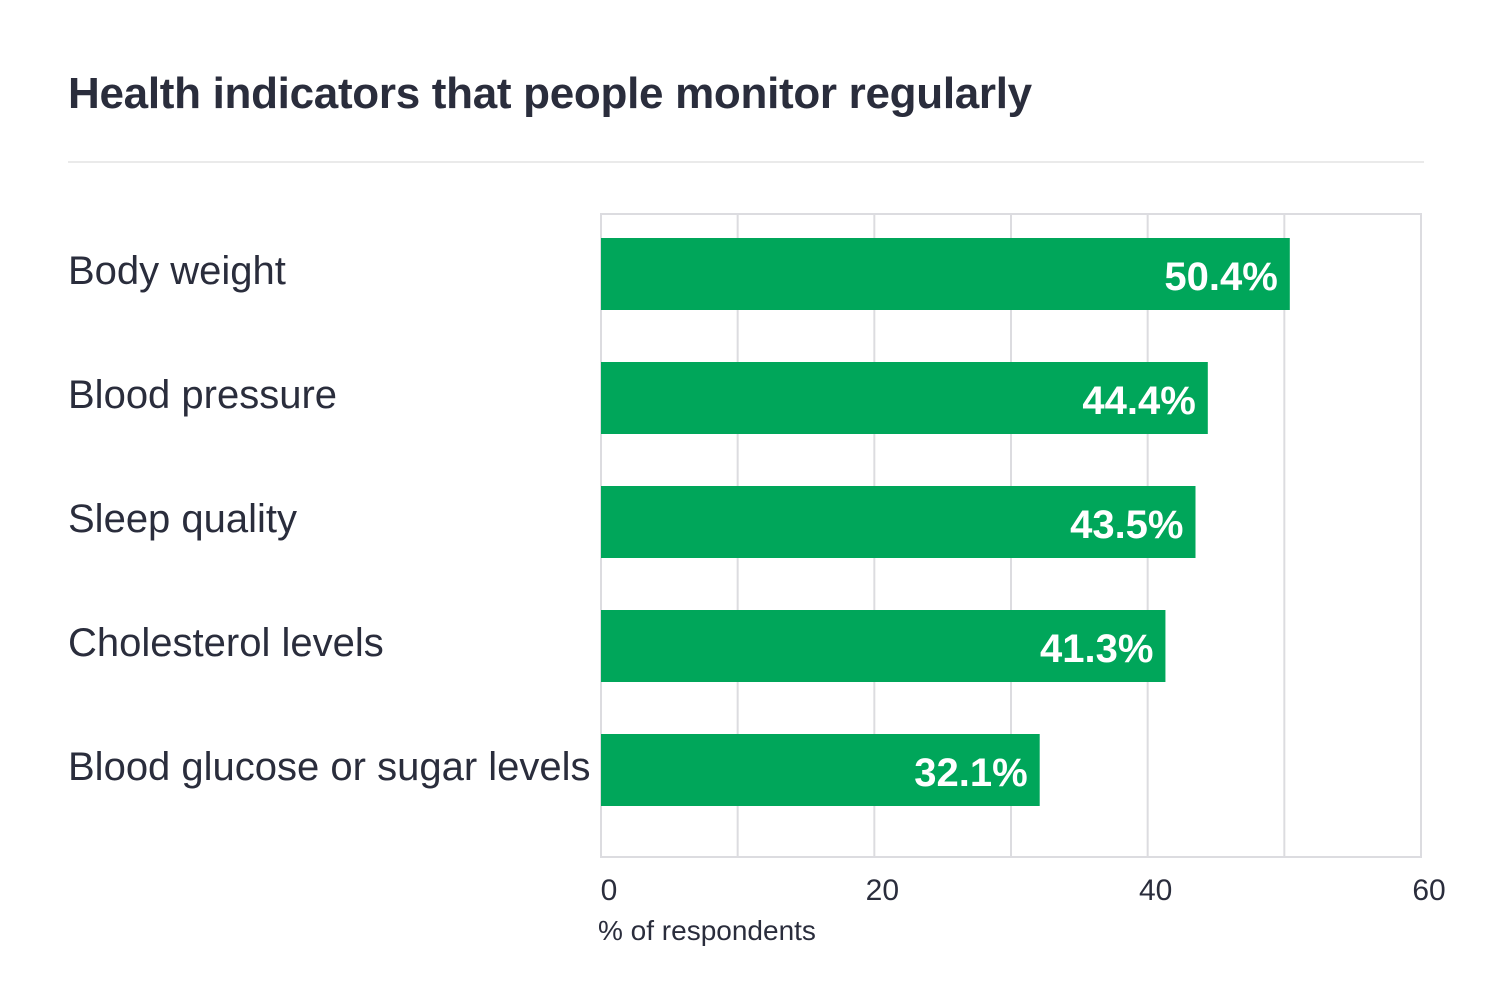 This screenshot has height=1000, width=1500. What do you see at coordinates (1096, 649) in the screenshot?
I see `value-label-4: 41.3%` at bounding box center [1096, 649].